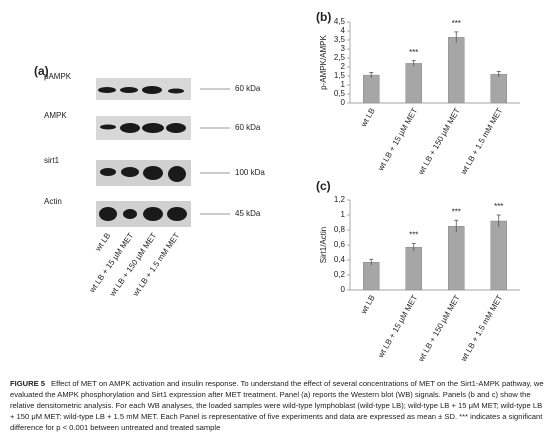 This screenshot has height=437, width=554. I want to click on blot-row-label: Actin, so click(53, 201).